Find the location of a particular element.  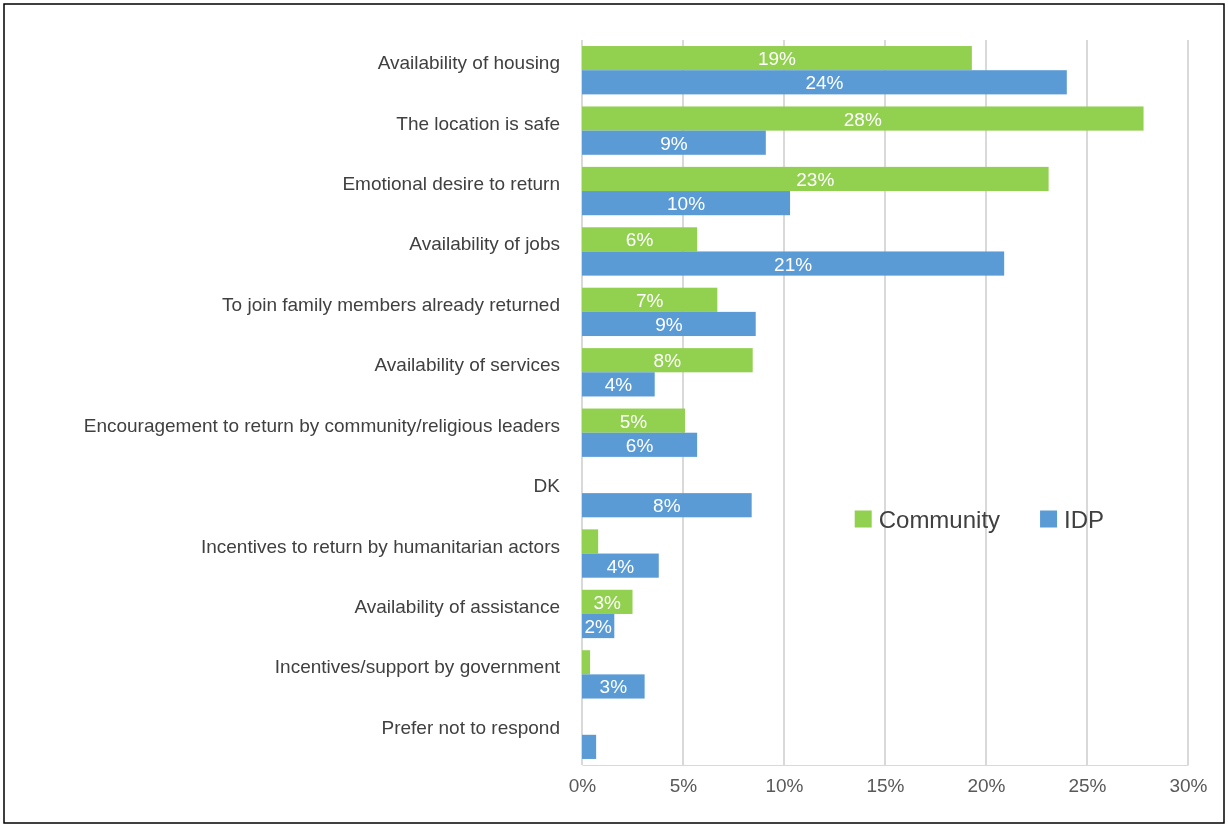

data-label: 19% is located at coordinates (777, 59).